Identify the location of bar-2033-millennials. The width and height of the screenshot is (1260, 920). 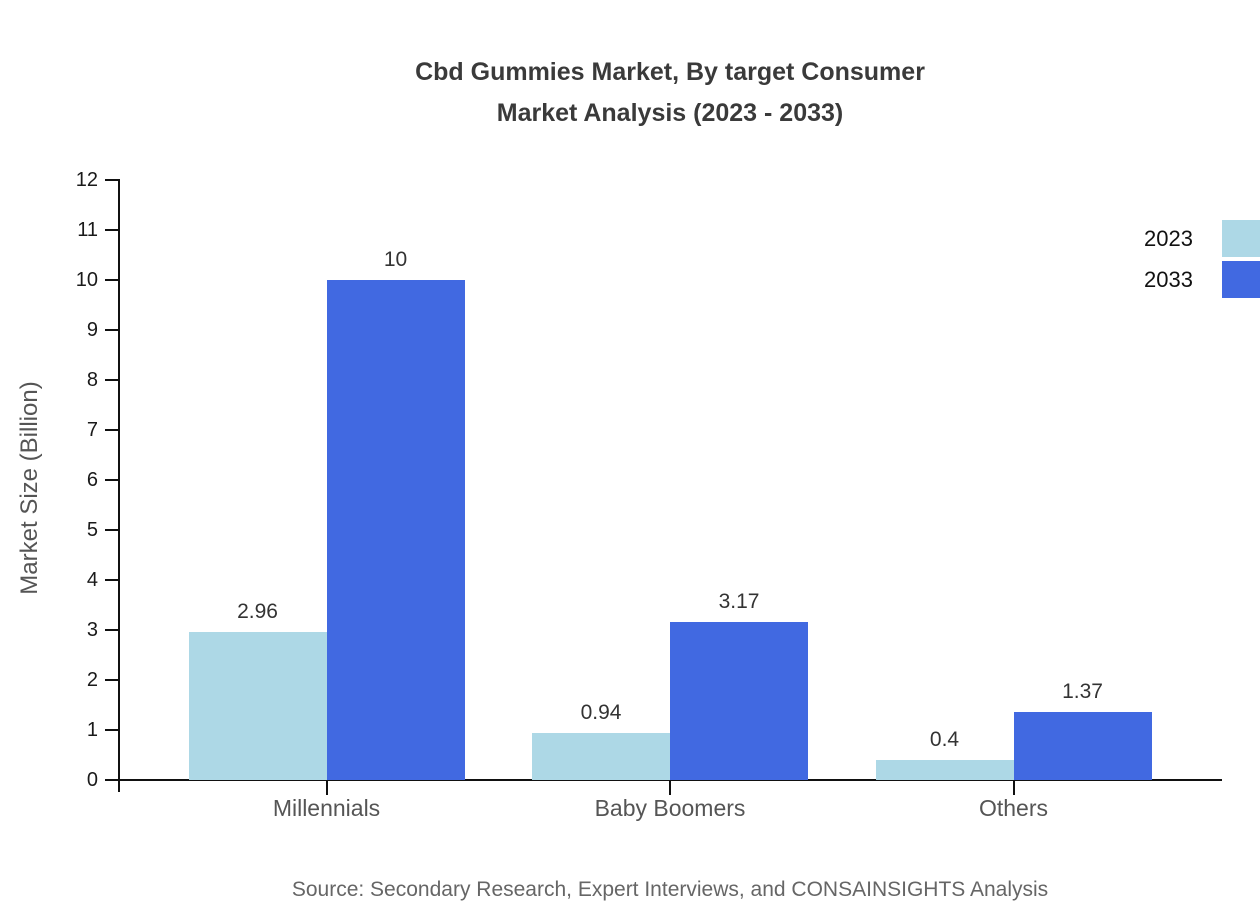
(395, 530).